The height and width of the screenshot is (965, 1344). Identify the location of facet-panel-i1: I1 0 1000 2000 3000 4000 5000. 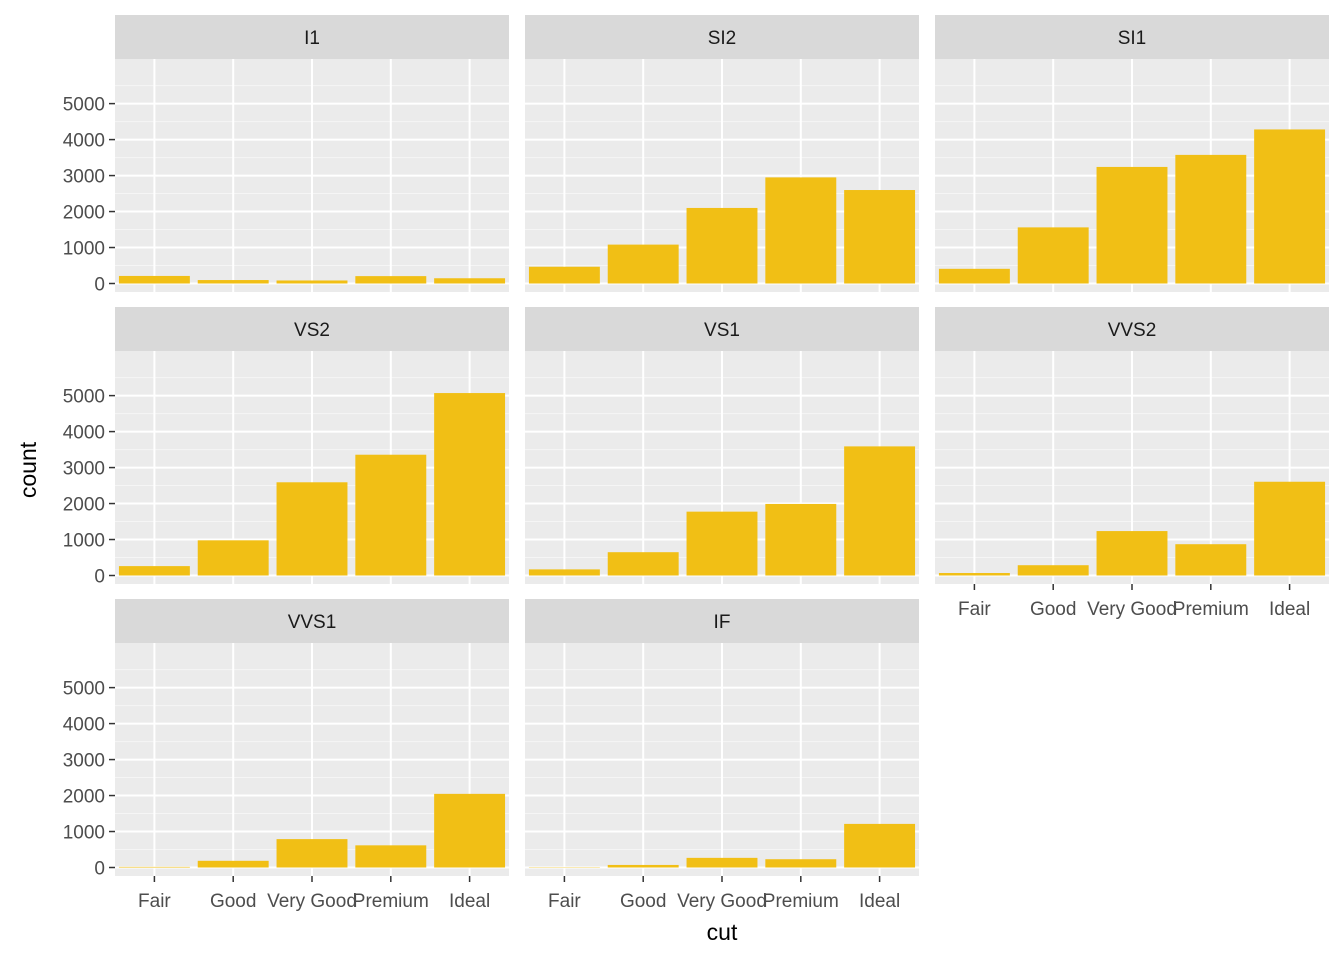
(286, 155).